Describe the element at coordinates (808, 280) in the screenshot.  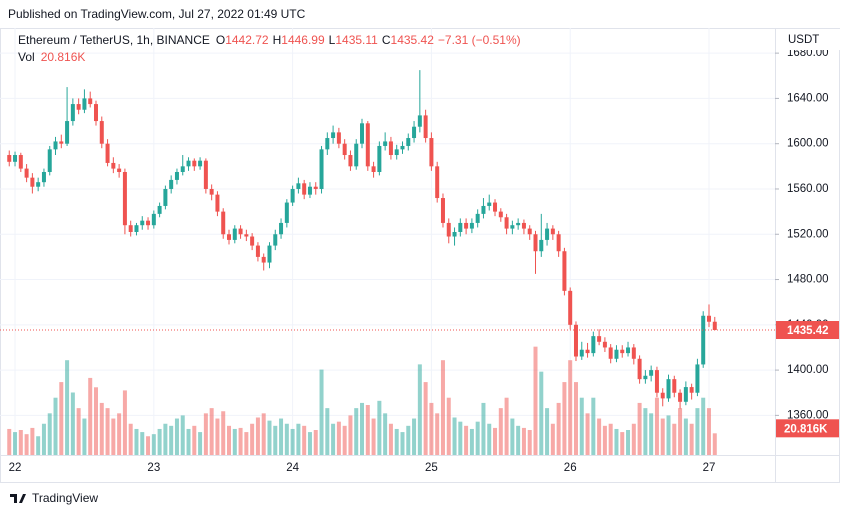
I see `y-tick-label: 1480.00` at that location.